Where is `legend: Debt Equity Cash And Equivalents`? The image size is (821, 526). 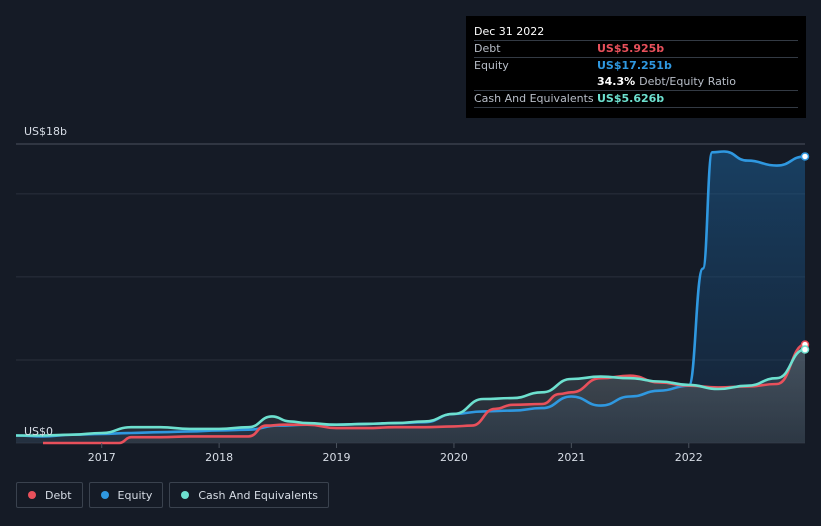
legend: Debt Equity Cash And Equivalents is located at coordinates (172, 496).